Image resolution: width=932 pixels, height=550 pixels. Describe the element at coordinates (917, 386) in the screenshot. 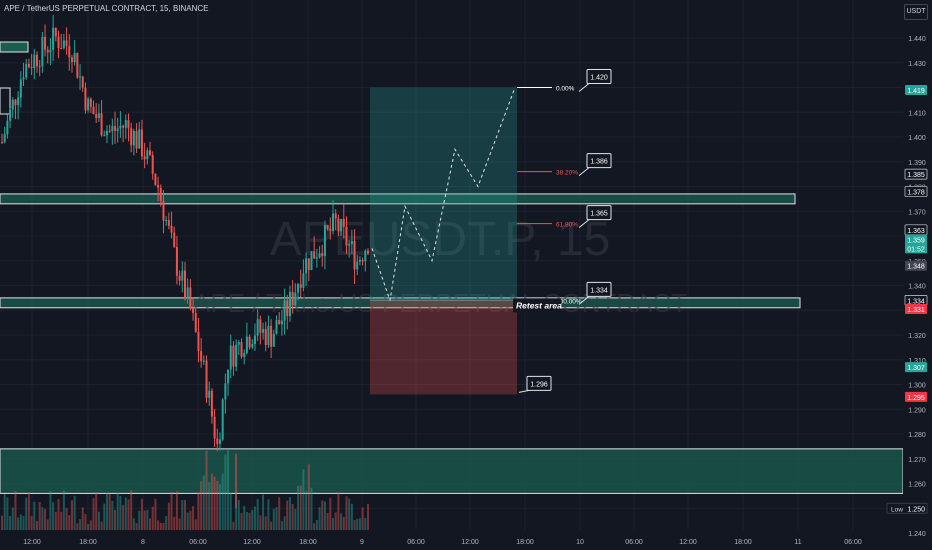

I see `price-tick-label: 1.300` at that location.